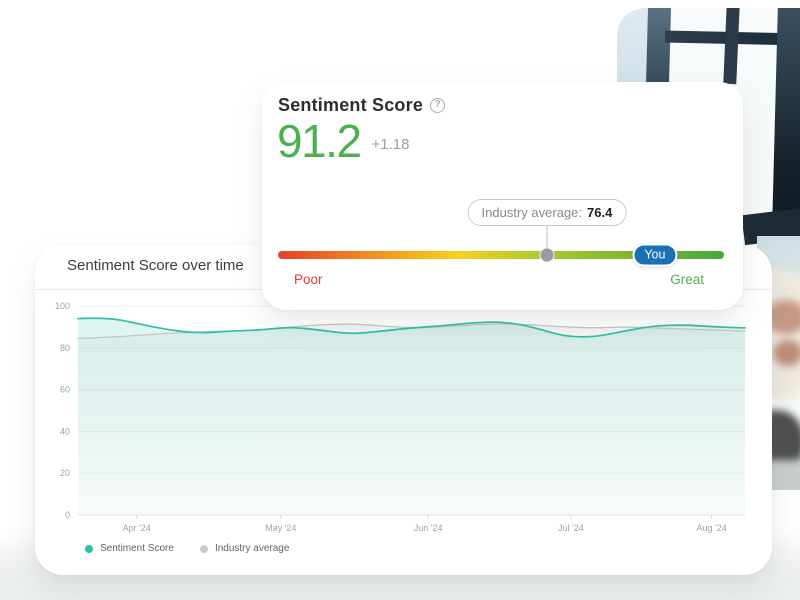 This screenshot has height=600, width=800. What do you see at coordinates (137, 548) in the screenshot?
I see `legend-label: Sentiment Score` at bounding box center [137, 548].